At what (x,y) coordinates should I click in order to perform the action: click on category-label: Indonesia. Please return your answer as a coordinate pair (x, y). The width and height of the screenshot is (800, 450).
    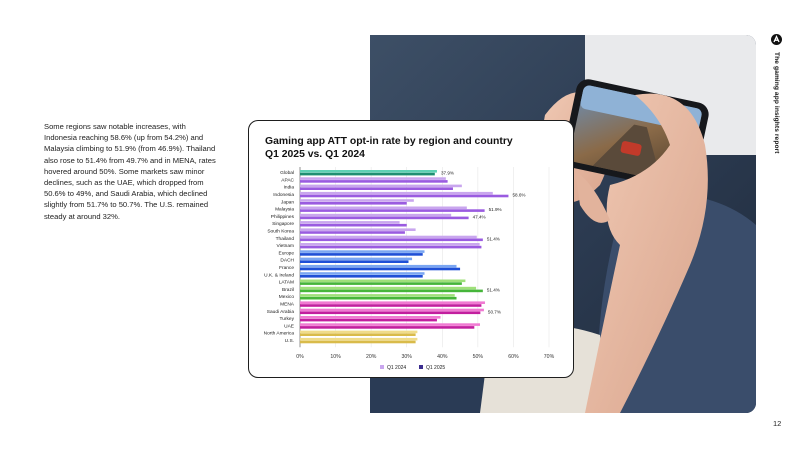
    Looking at the image, I should click on (283, 195).